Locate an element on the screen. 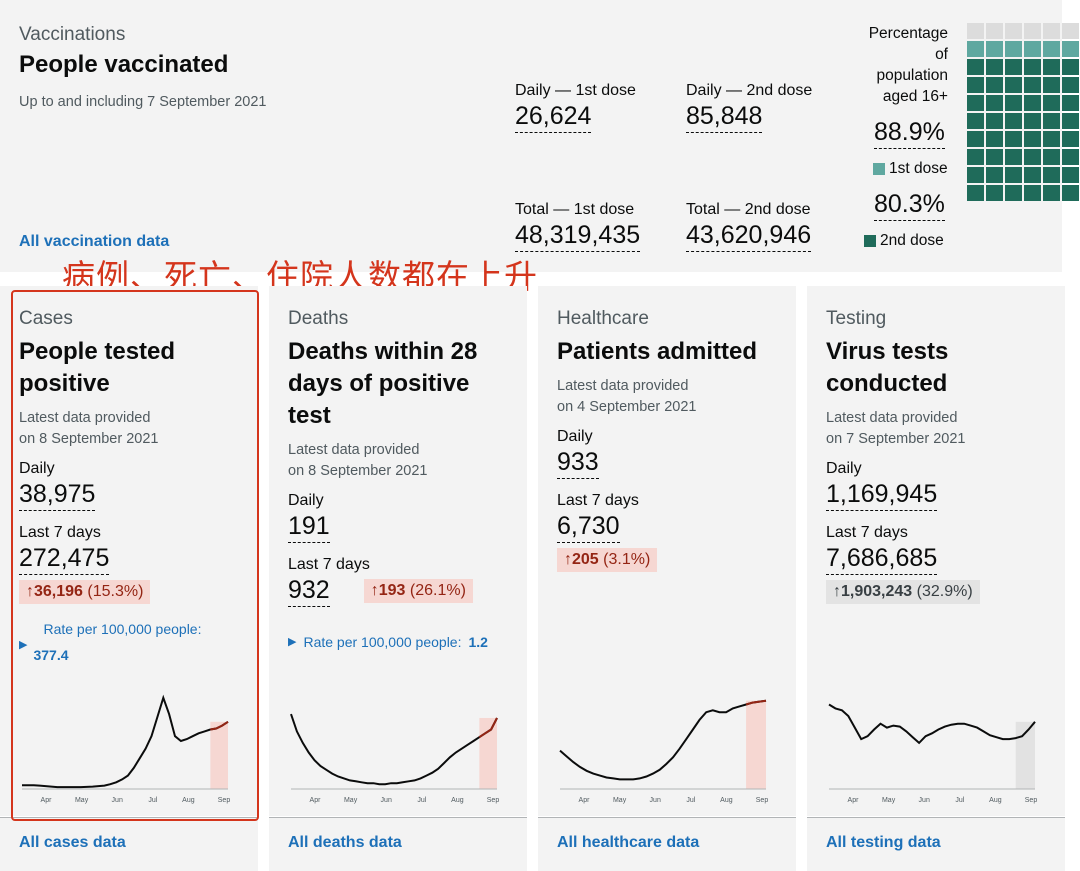 Image resolution: width=1080 pixels, height=871 pixels. card-footer-link: All testing data is located at coordinates (883, 842).